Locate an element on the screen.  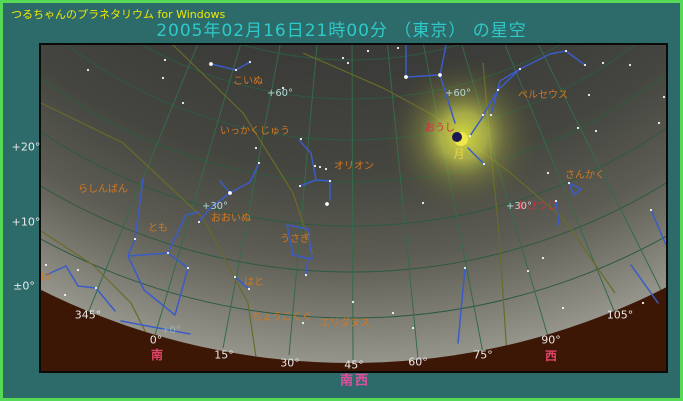
app-titlebar: つるちゃんのプラネタリウム for Windows is located at coordinates (118, 14).